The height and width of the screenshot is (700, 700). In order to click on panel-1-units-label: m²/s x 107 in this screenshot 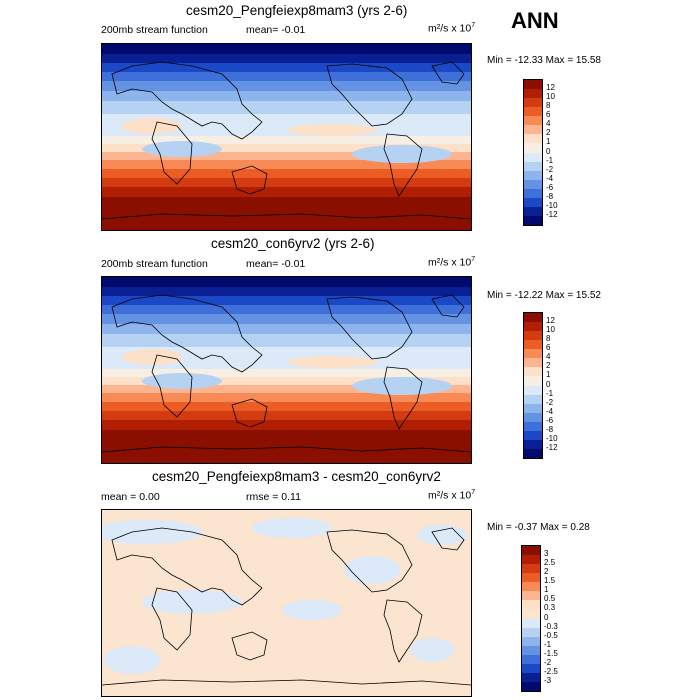, I will do `click(452, 28)`.